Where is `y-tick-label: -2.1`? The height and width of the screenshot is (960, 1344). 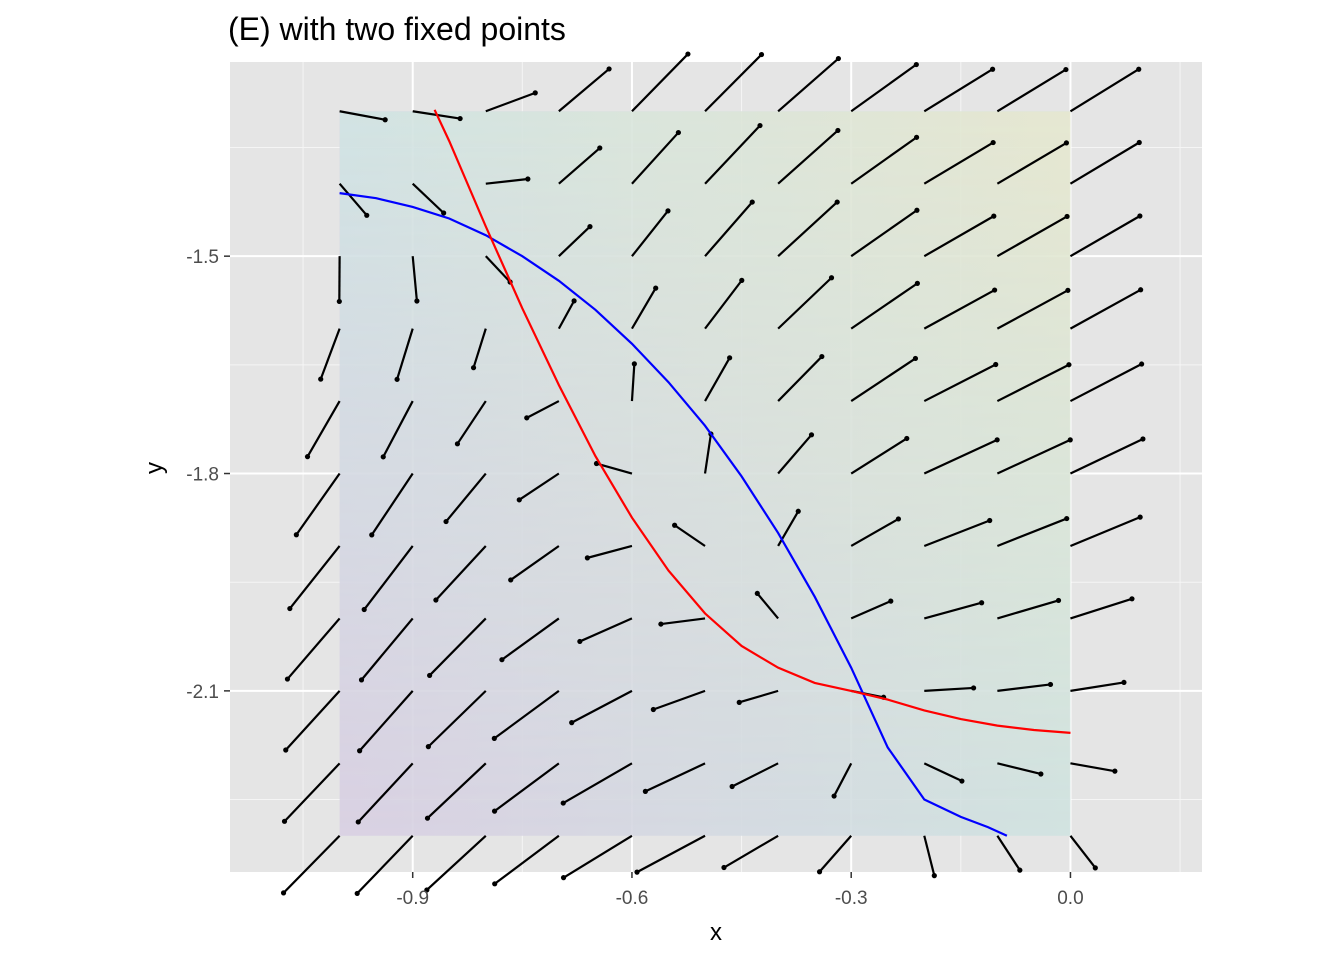 y-tick-label: -2.1 is located at coordinates (202, 692).